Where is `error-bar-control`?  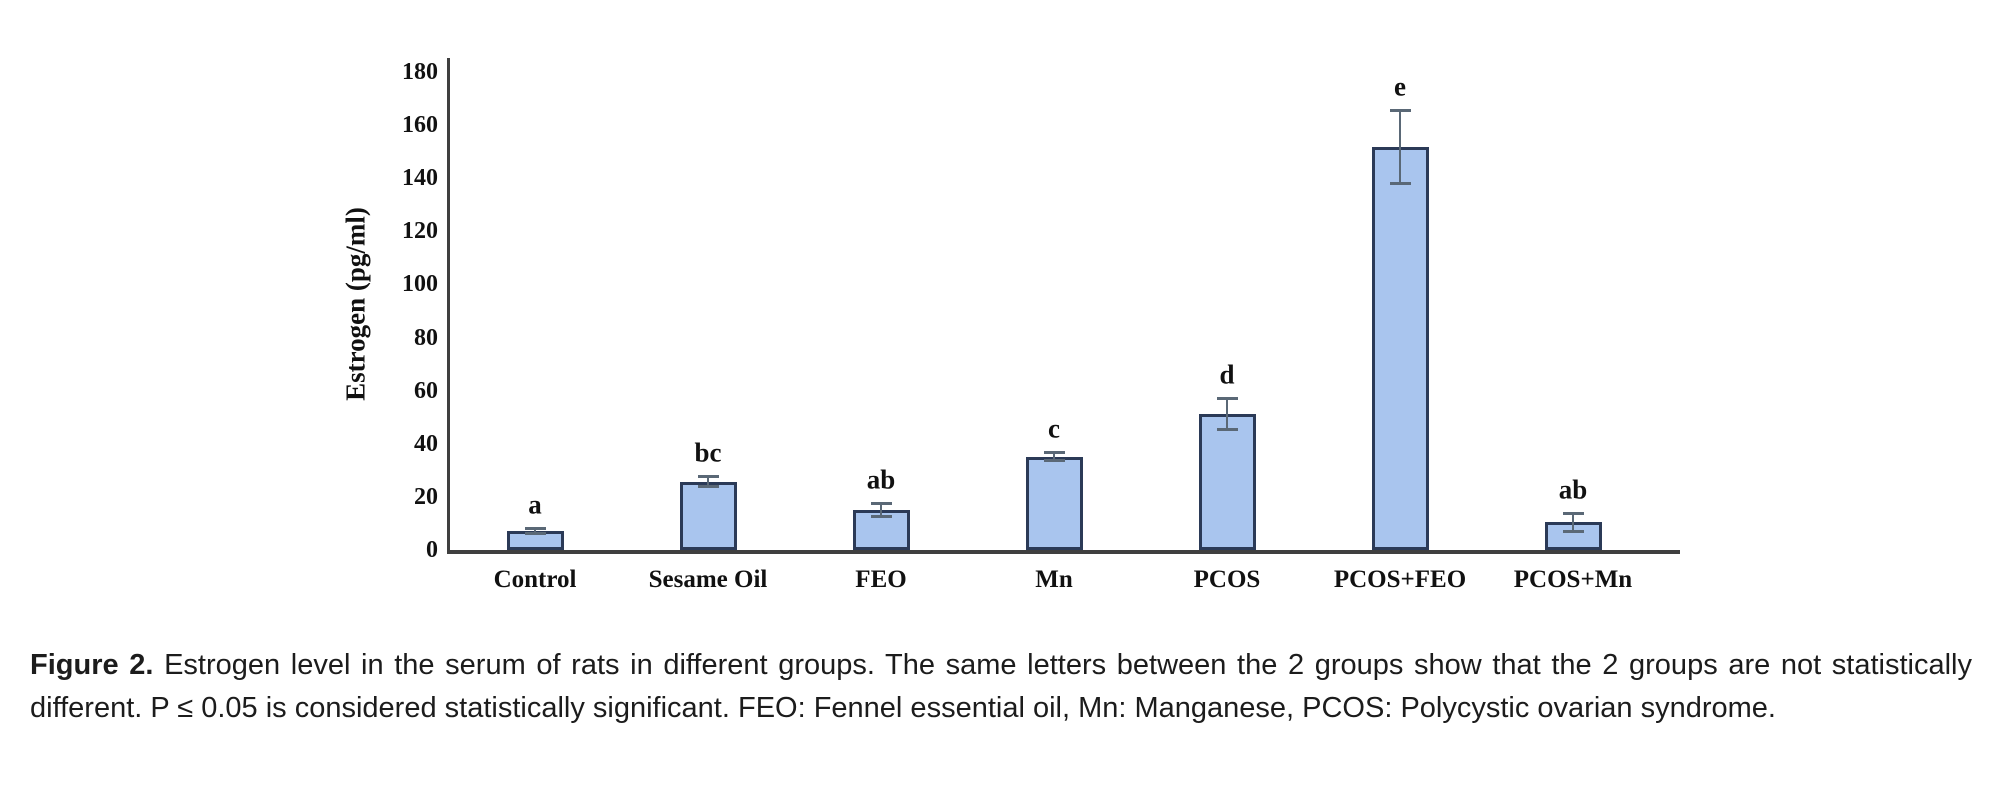 error-bar-control is located at coordinates (535, 531).